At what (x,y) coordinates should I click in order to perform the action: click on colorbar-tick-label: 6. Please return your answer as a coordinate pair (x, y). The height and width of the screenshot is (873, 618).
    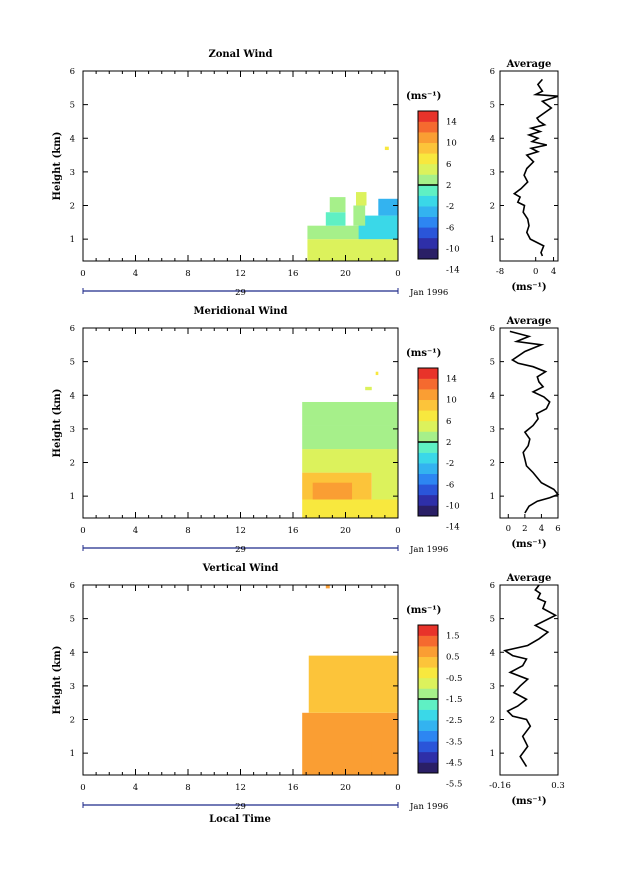
    Looking at the image, I should click on (448, 165).